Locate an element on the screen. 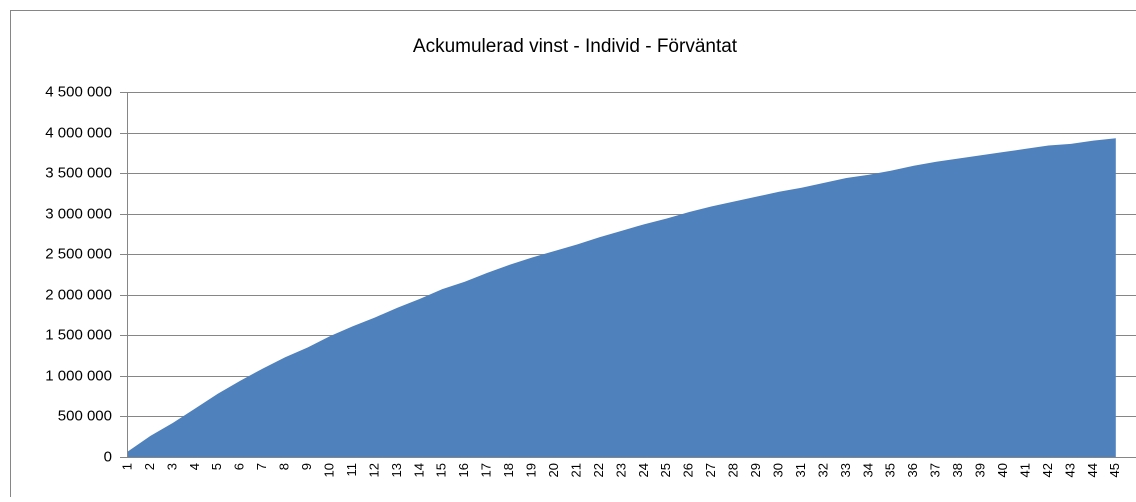  x-tick-label: 45 is located at coordinates (1114, 470).